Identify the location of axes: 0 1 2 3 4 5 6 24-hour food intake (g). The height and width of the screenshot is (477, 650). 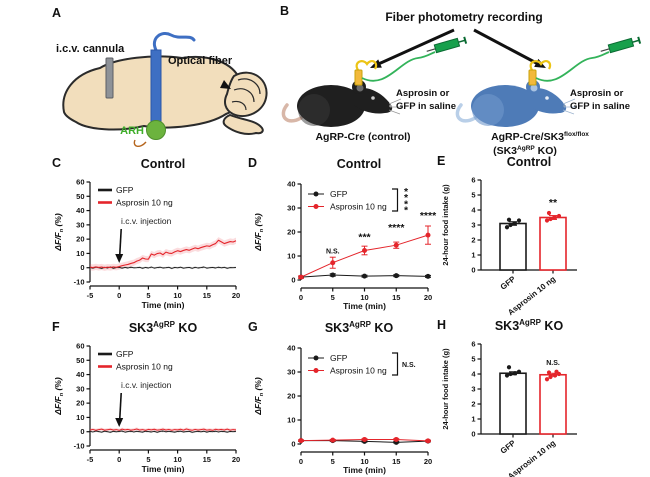
(509, 389).